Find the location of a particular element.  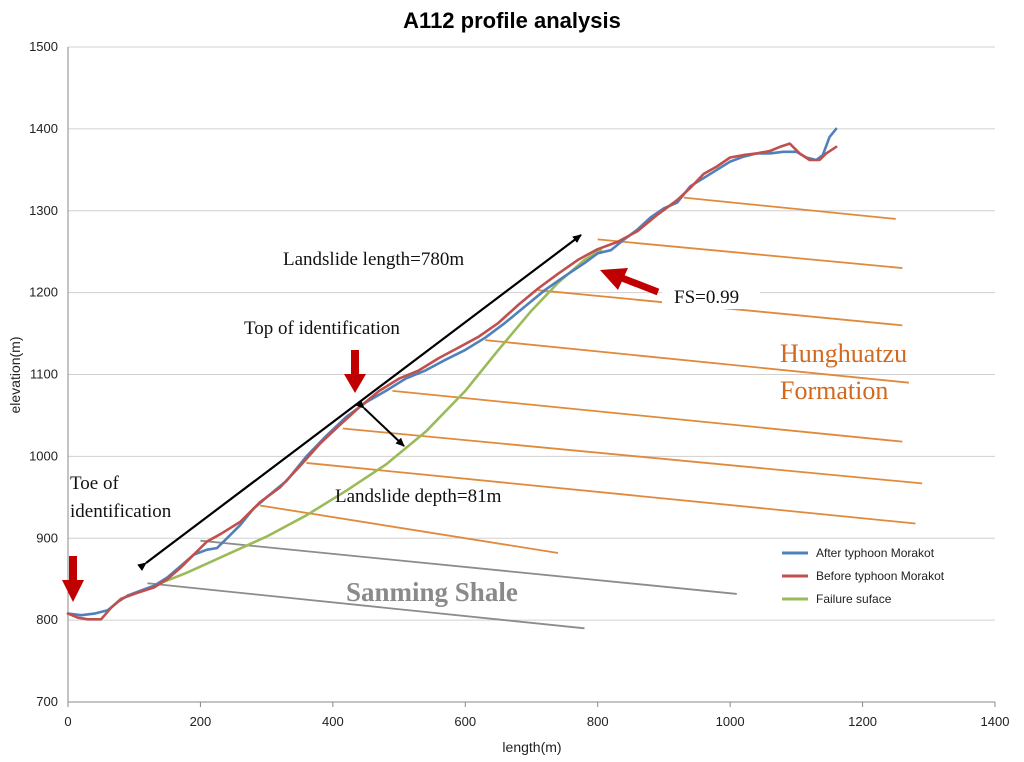

x-tick-label: 800 is located at coordinates (598, 721).